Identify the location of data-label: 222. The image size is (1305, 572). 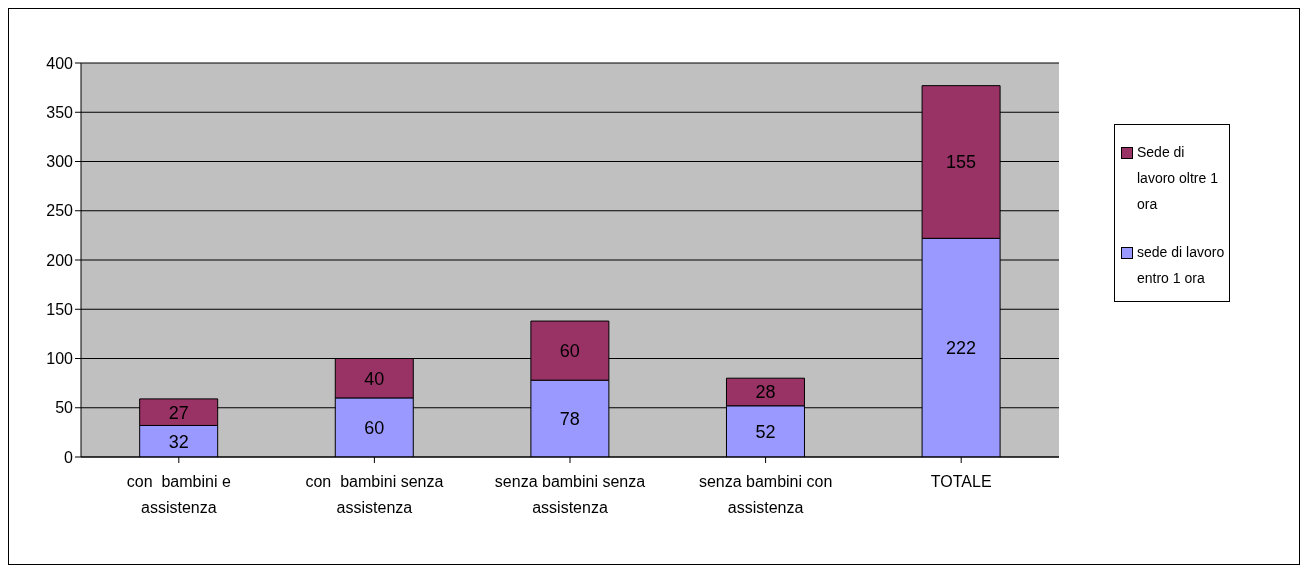
(961, 348).